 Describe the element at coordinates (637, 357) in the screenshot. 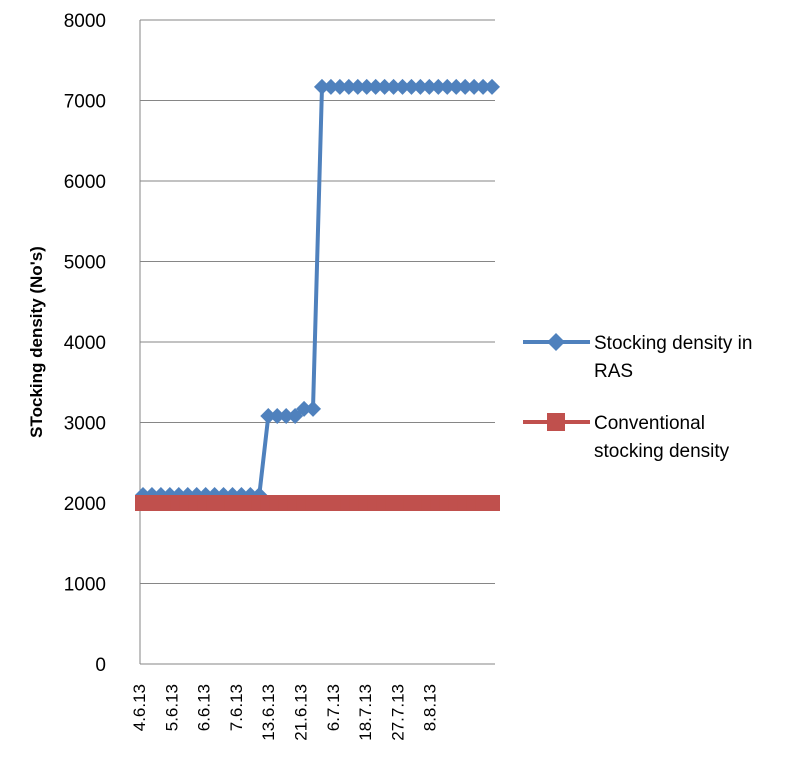

I see `legend-item: Stocking density in RAS` at that location.